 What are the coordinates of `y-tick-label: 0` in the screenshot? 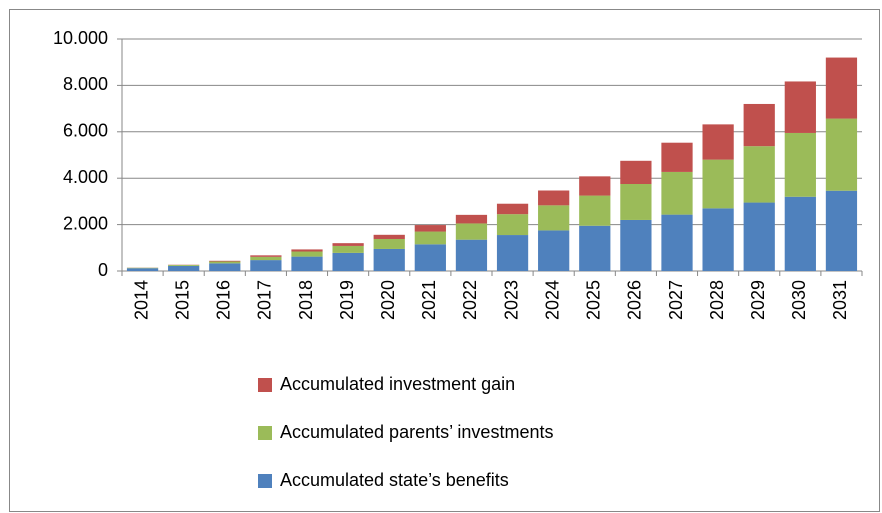 It's located at (103, 270).